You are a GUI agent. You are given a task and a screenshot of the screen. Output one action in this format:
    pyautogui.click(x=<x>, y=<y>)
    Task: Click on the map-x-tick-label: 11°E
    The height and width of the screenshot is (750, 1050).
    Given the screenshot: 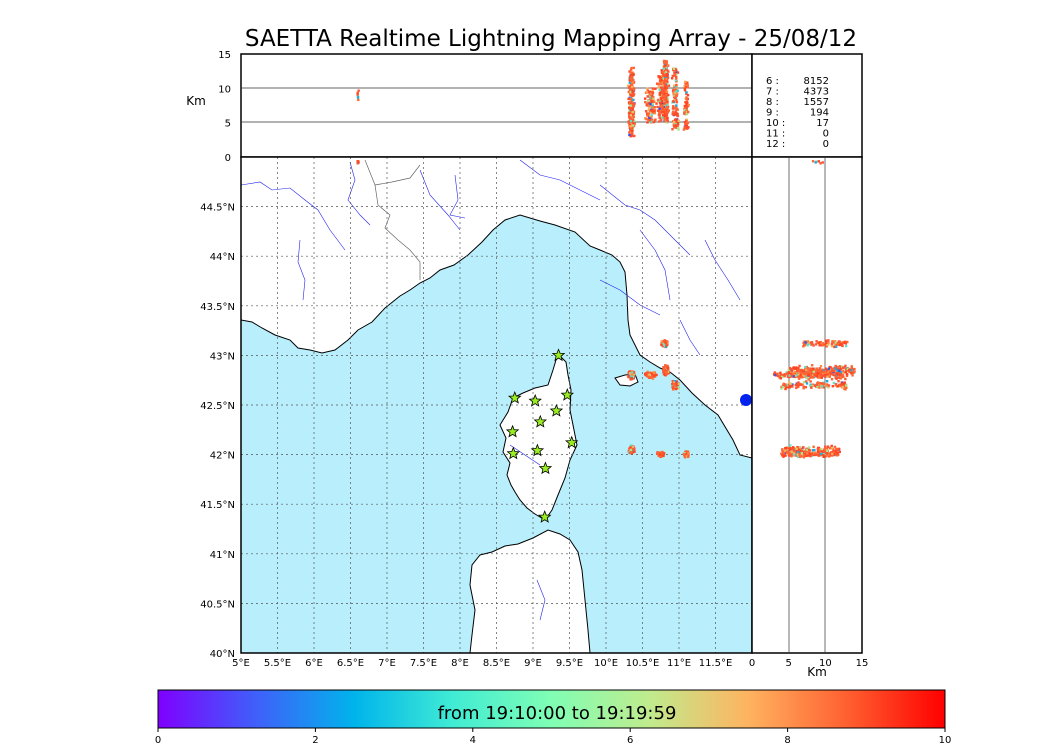 What is the action you would take?
    pyautogui.click(x=679, y=663)
    